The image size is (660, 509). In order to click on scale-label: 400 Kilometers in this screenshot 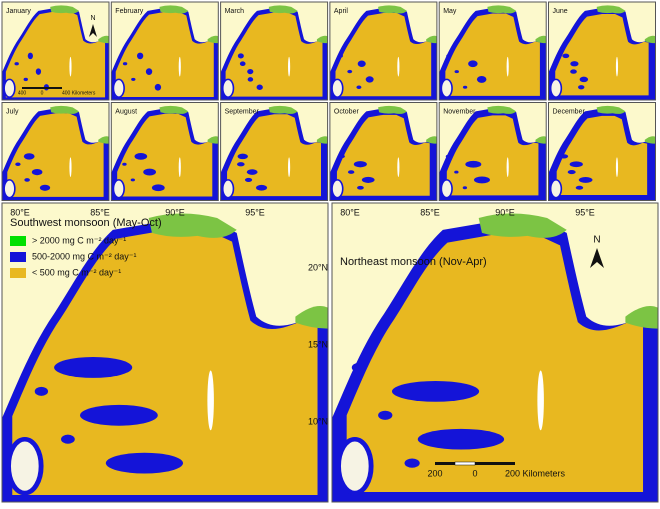, I will do `click(79, 93)`.